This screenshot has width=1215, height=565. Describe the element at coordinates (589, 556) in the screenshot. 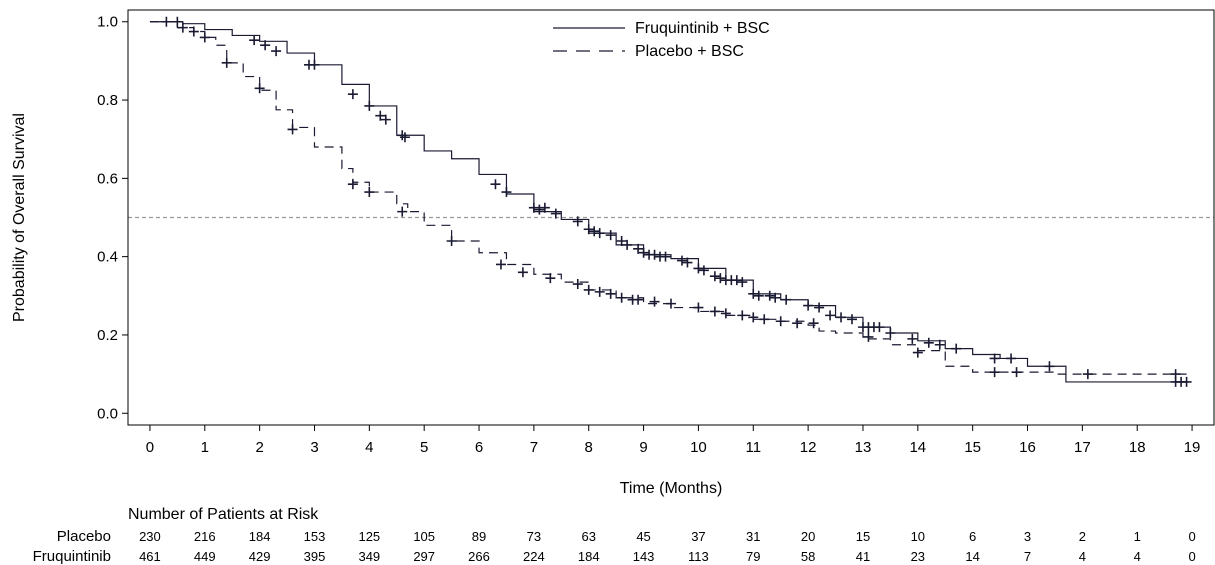

I see `at-risk-count: 184` at that location.